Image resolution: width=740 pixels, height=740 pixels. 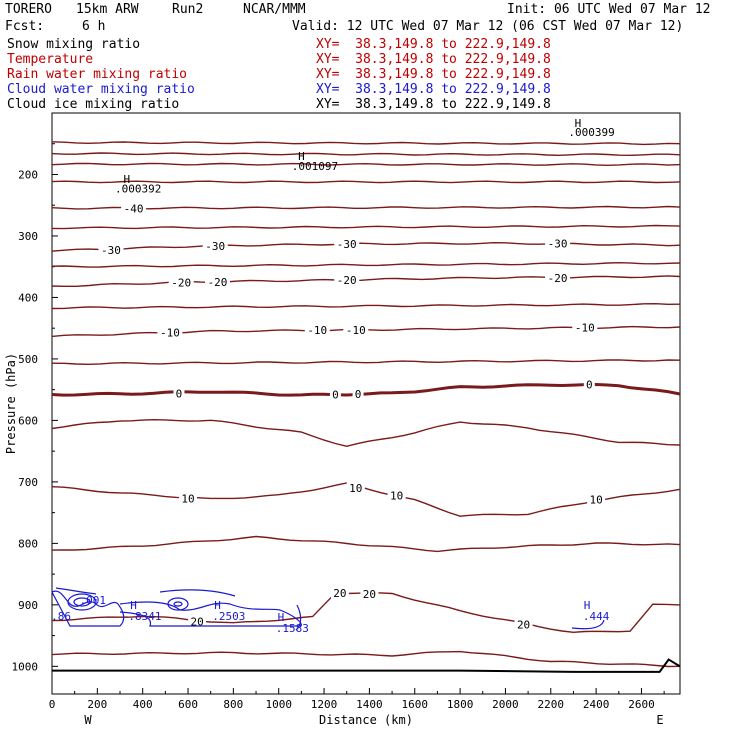 What do you see at coordinates (25, 666) in the screenshot?
I see `y-tick-label: 1000` at bounding box center [25, 666].